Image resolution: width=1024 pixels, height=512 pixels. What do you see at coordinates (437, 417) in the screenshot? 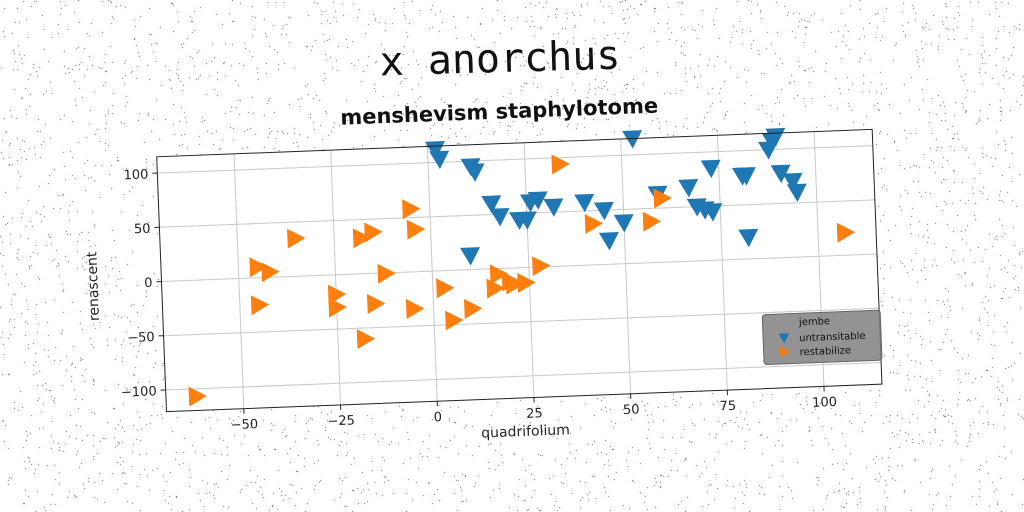
I see `x-tick-label: 0` at bounding box center [437, 417].